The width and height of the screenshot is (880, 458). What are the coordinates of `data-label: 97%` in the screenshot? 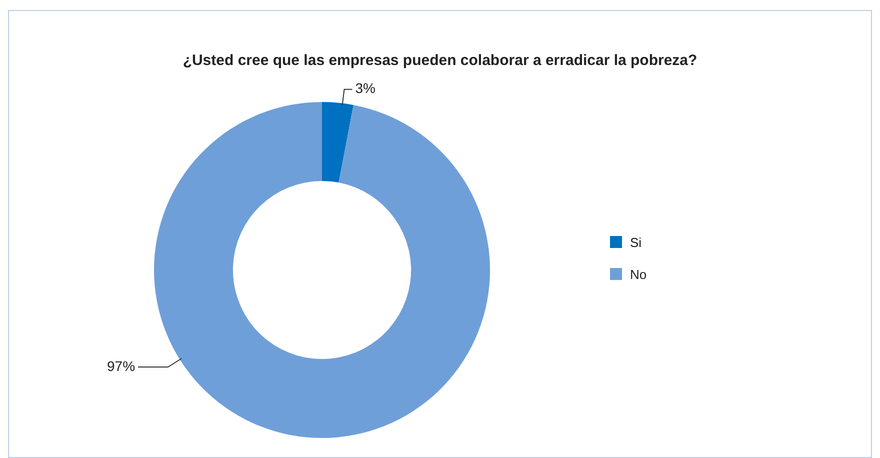 It's located at (121, 366).